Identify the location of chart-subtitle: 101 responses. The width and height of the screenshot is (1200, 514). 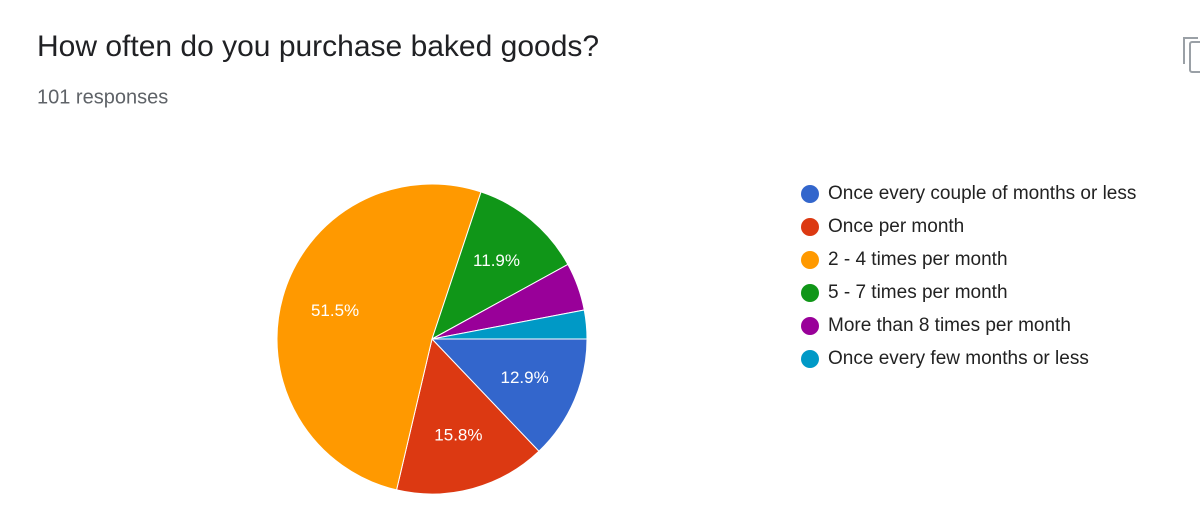
(102, 97).